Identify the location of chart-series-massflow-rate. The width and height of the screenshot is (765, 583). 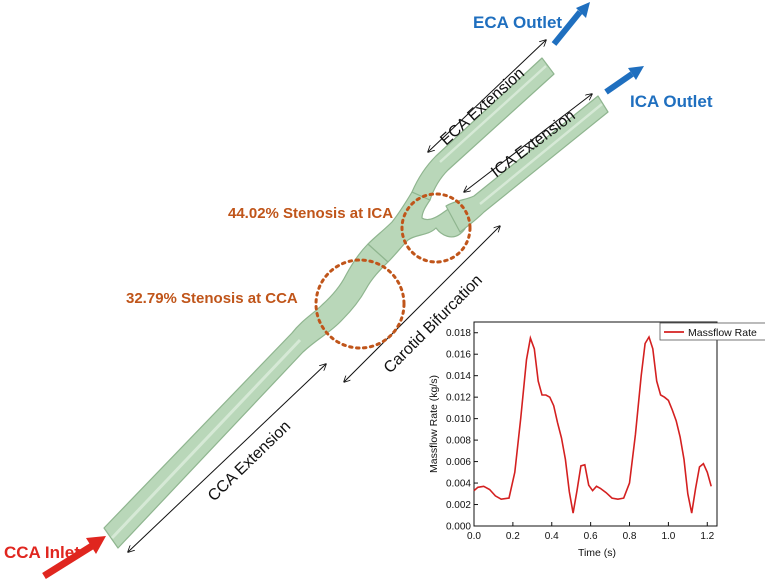
(592, 424).